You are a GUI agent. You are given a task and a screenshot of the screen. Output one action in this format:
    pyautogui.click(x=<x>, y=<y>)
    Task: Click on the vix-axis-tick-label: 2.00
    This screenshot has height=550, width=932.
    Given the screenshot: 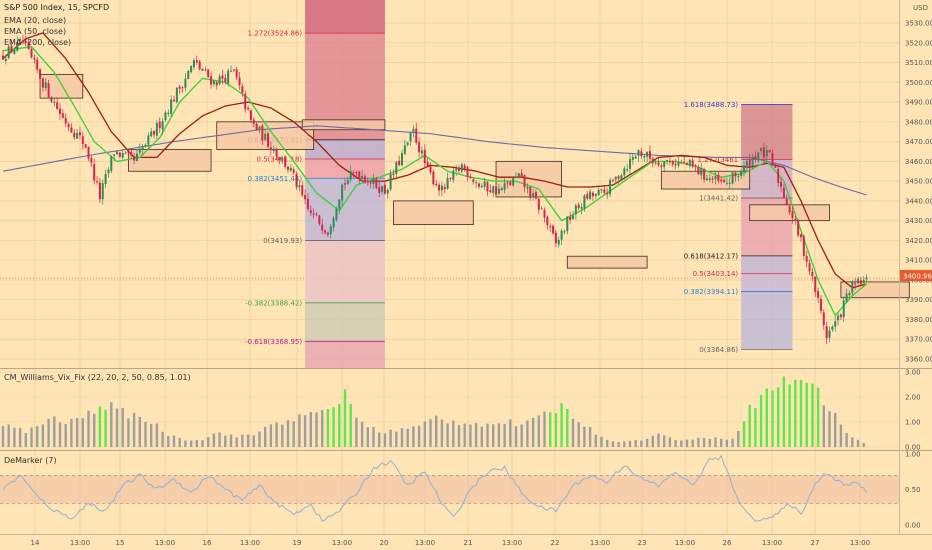 What is the action you would take?
    pyautogui.click(x=913, y=398)
    